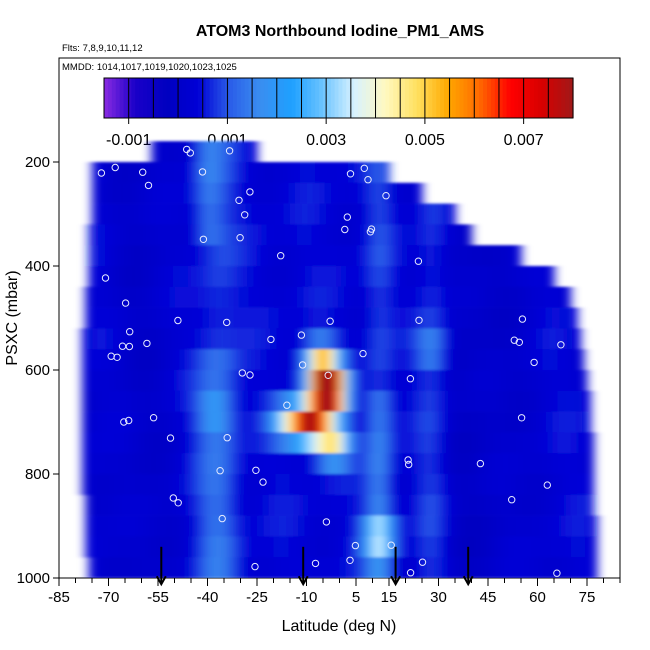 This screenshot has height=650, width=650. I want to click on chart-title: ATOM3 Northbound Iodine_PM1_AMS, so click(340, 31).